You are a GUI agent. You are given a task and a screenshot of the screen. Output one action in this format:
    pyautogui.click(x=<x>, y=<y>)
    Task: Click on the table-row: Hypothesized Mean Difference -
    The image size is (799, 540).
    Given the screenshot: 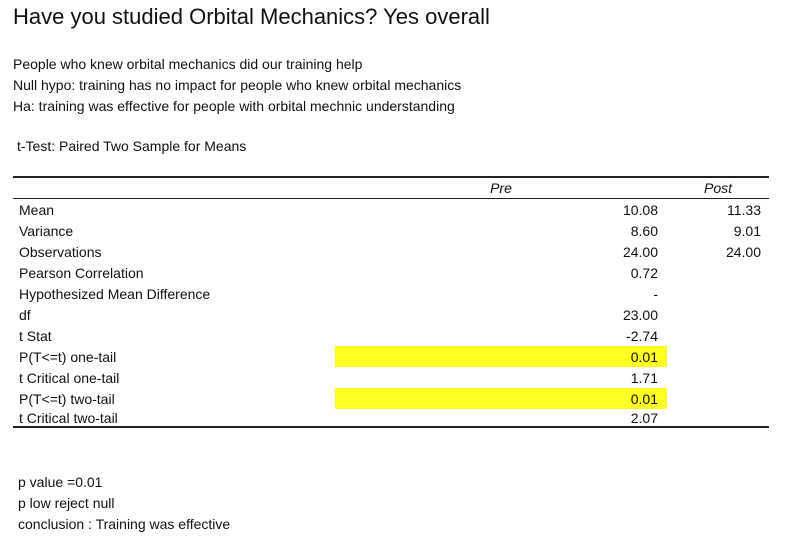 What is the action you would take?
    pyautogui.click(x=391, y=293)
    